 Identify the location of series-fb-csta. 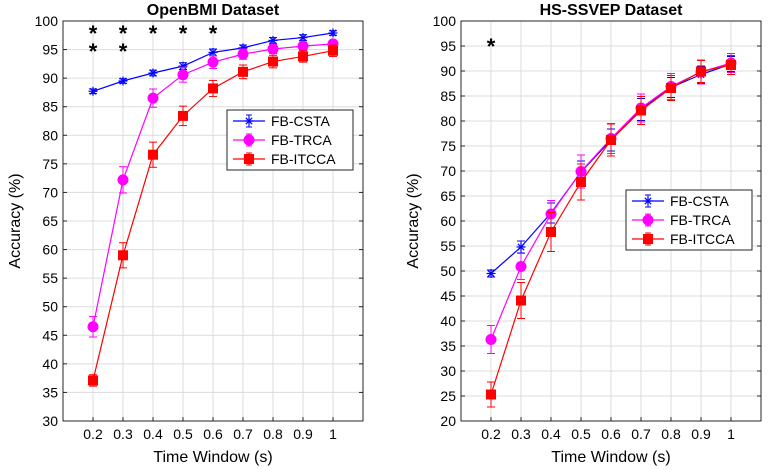
(213, 62).